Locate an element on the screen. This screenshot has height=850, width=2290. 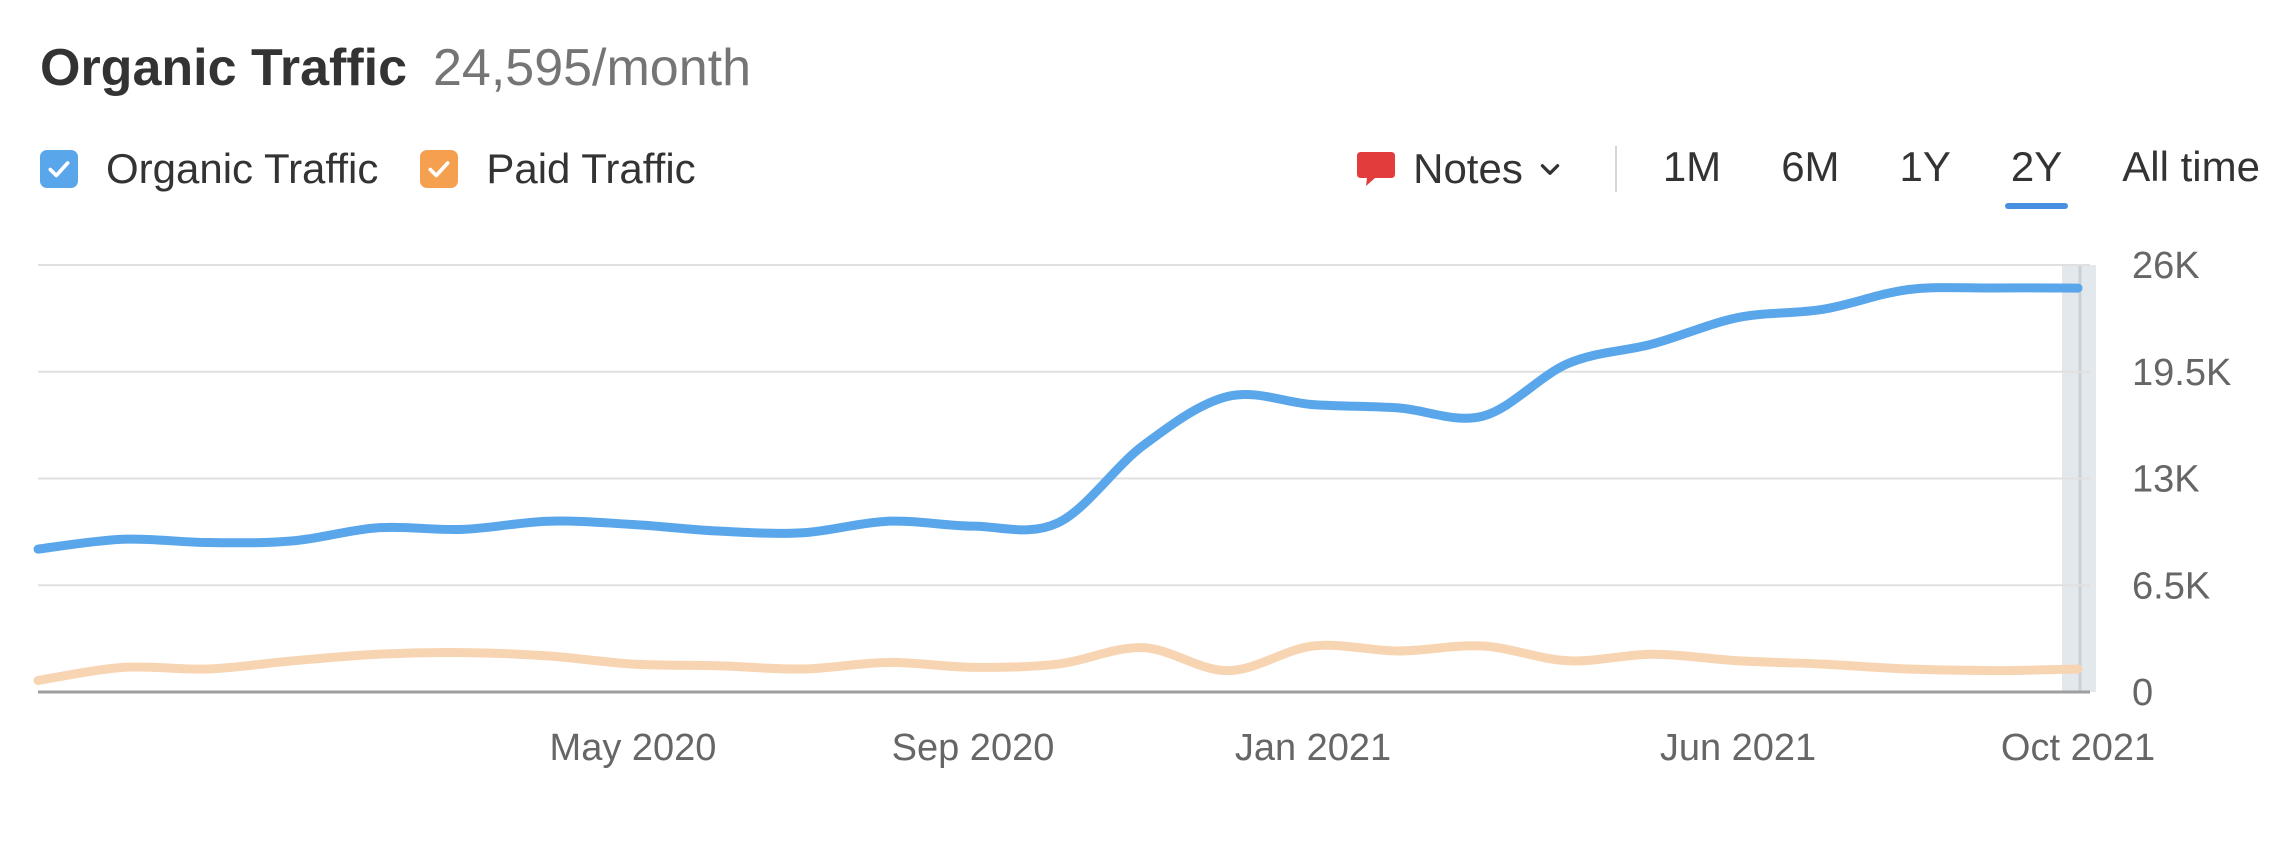
range-2y: 2Y is located at coordinates (2036, 176).